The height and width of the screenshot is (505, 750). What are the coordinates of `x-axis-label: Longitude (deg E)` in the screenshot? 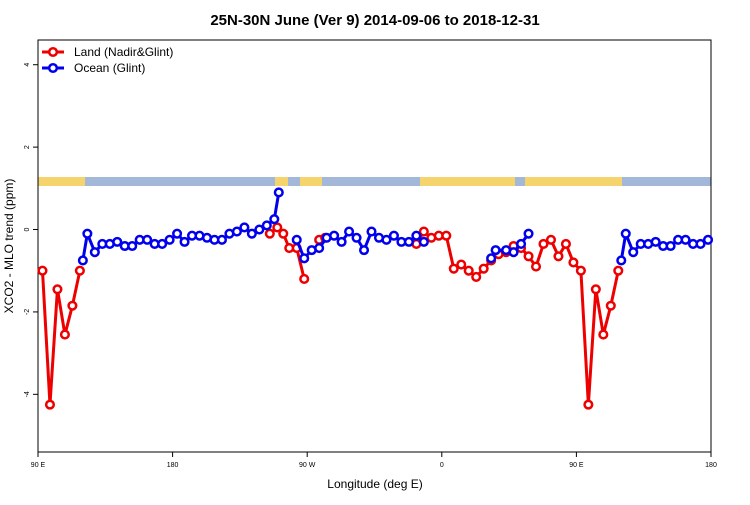 It's located at (374, 484).